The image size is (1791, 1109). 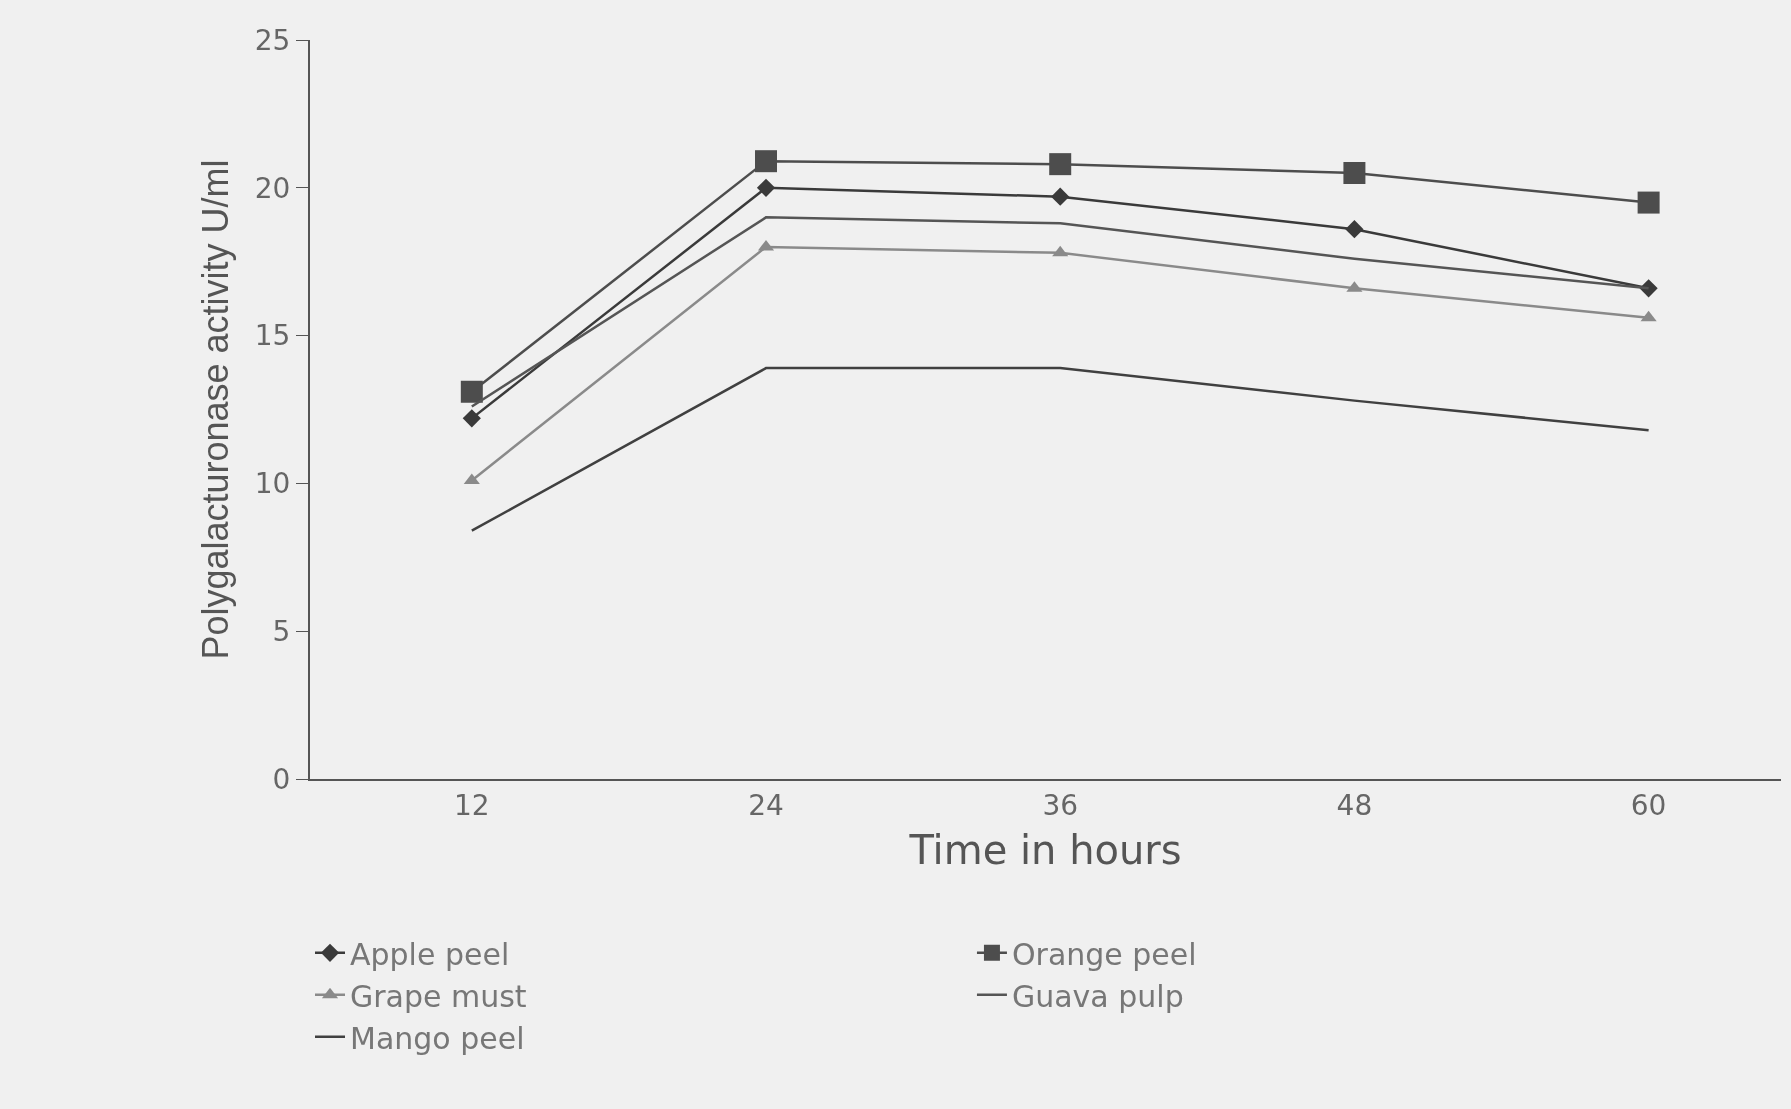 I want to click on x-tick-label: 24, so click(x=766, y=805).